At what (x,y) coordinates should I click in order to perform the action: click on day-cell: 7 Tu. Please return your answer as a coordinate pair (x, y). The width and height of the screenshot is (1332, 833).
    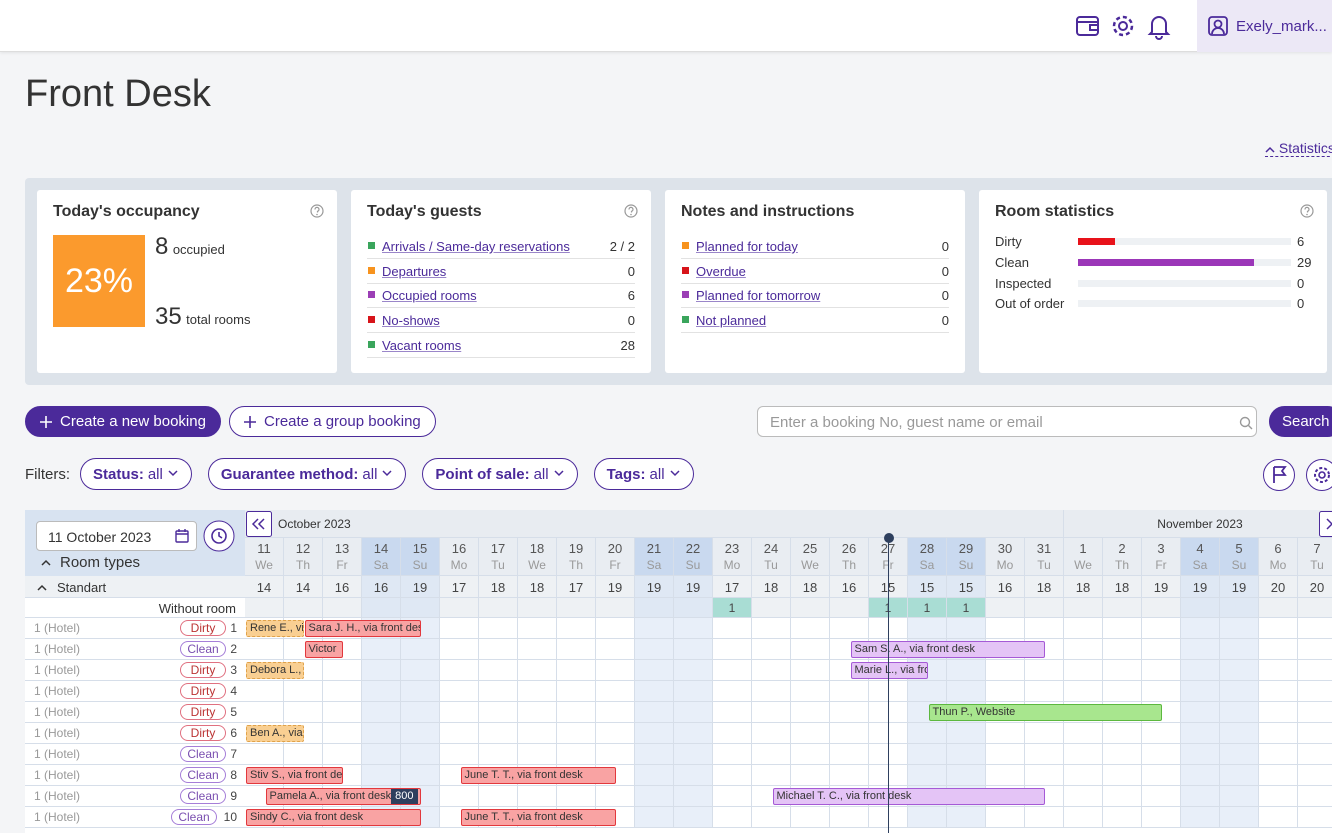
    Looking at the image, I should click on (1315, 556).